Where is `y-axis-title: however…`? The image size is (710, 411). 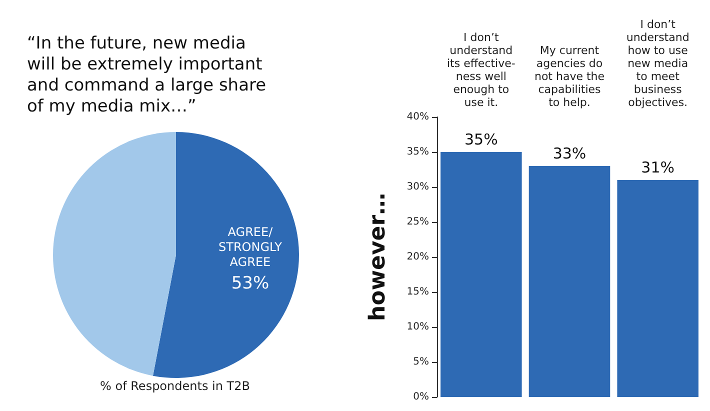
y-axis-title: however… is located at coordinates (378, 257).